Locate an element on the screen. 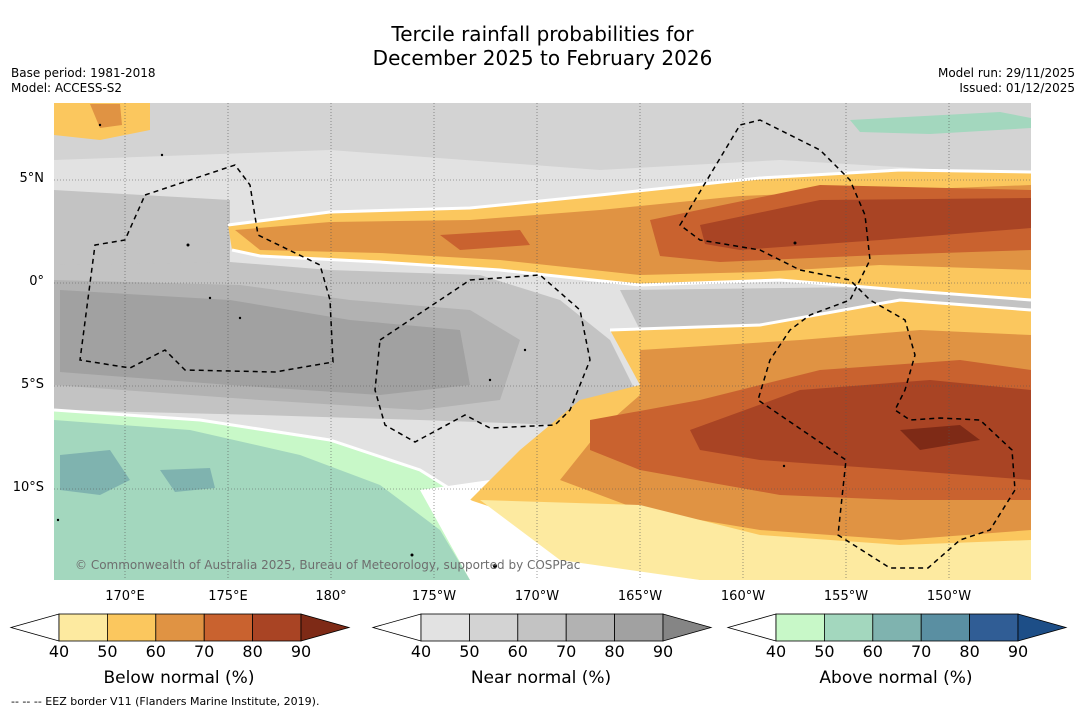 The image size is (1085, 713). lon-label-175e: 175°E is located at coordinates (228, 596).